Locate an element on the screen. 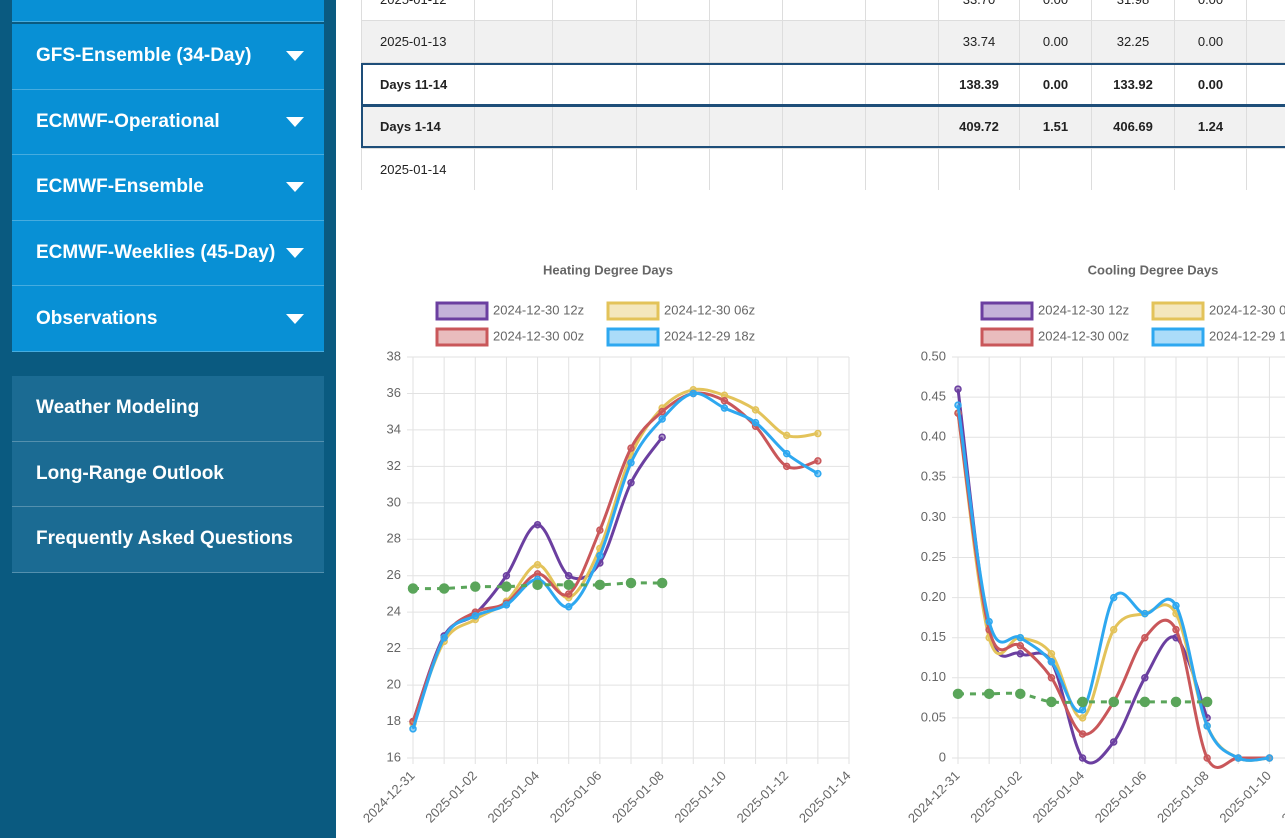 The height and width of the screenshot is (838, 1285). x-tick-label: 2025-01-10 is located at coordinates (700, 797).